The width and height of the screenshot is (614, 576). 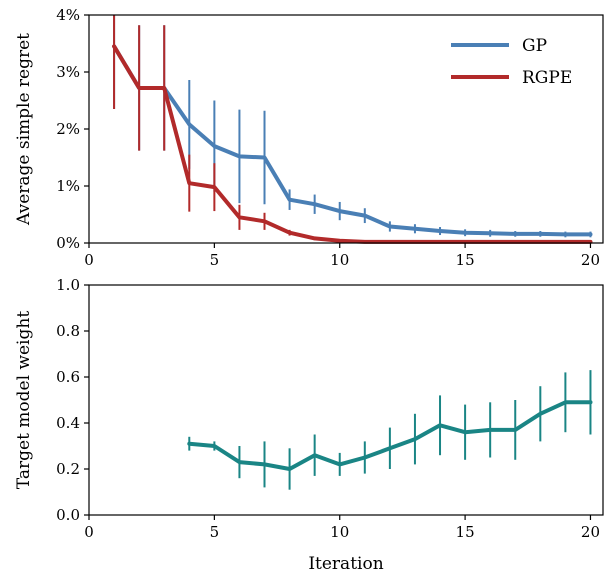 What do you see at coordinates (511, 62) in the screenshot?
I see `legend: GP RGPE` at bounding box center [511, 62].